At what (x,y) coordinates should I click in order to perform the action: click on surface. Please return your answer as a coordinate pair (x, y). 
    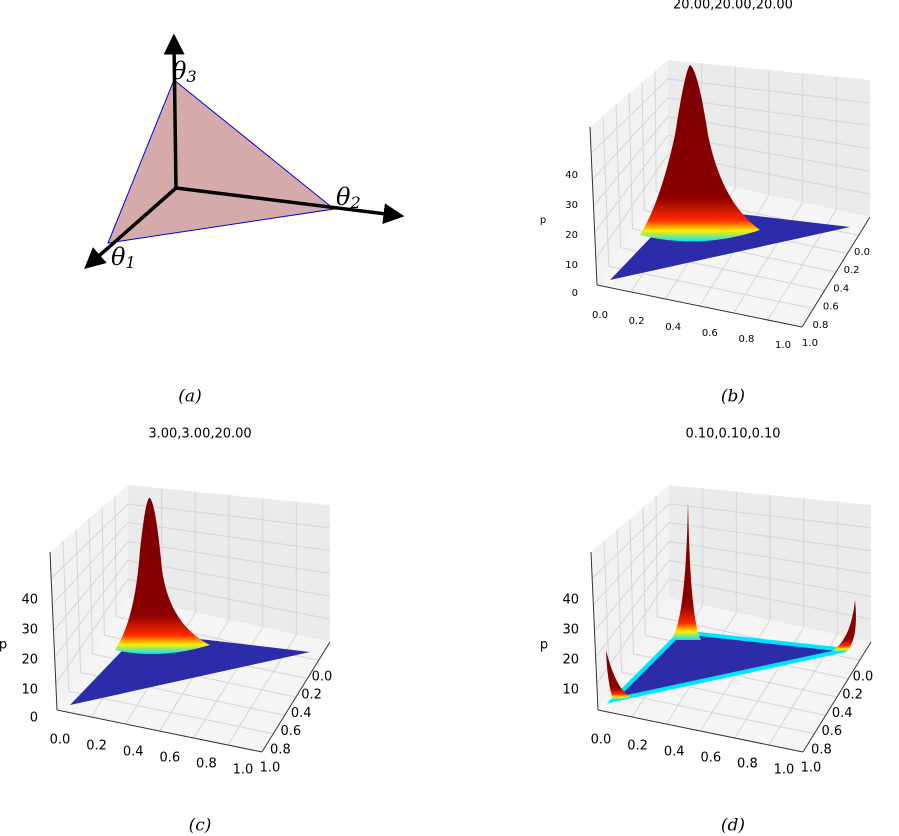
    Looking at the image, I should click on (726, 666).